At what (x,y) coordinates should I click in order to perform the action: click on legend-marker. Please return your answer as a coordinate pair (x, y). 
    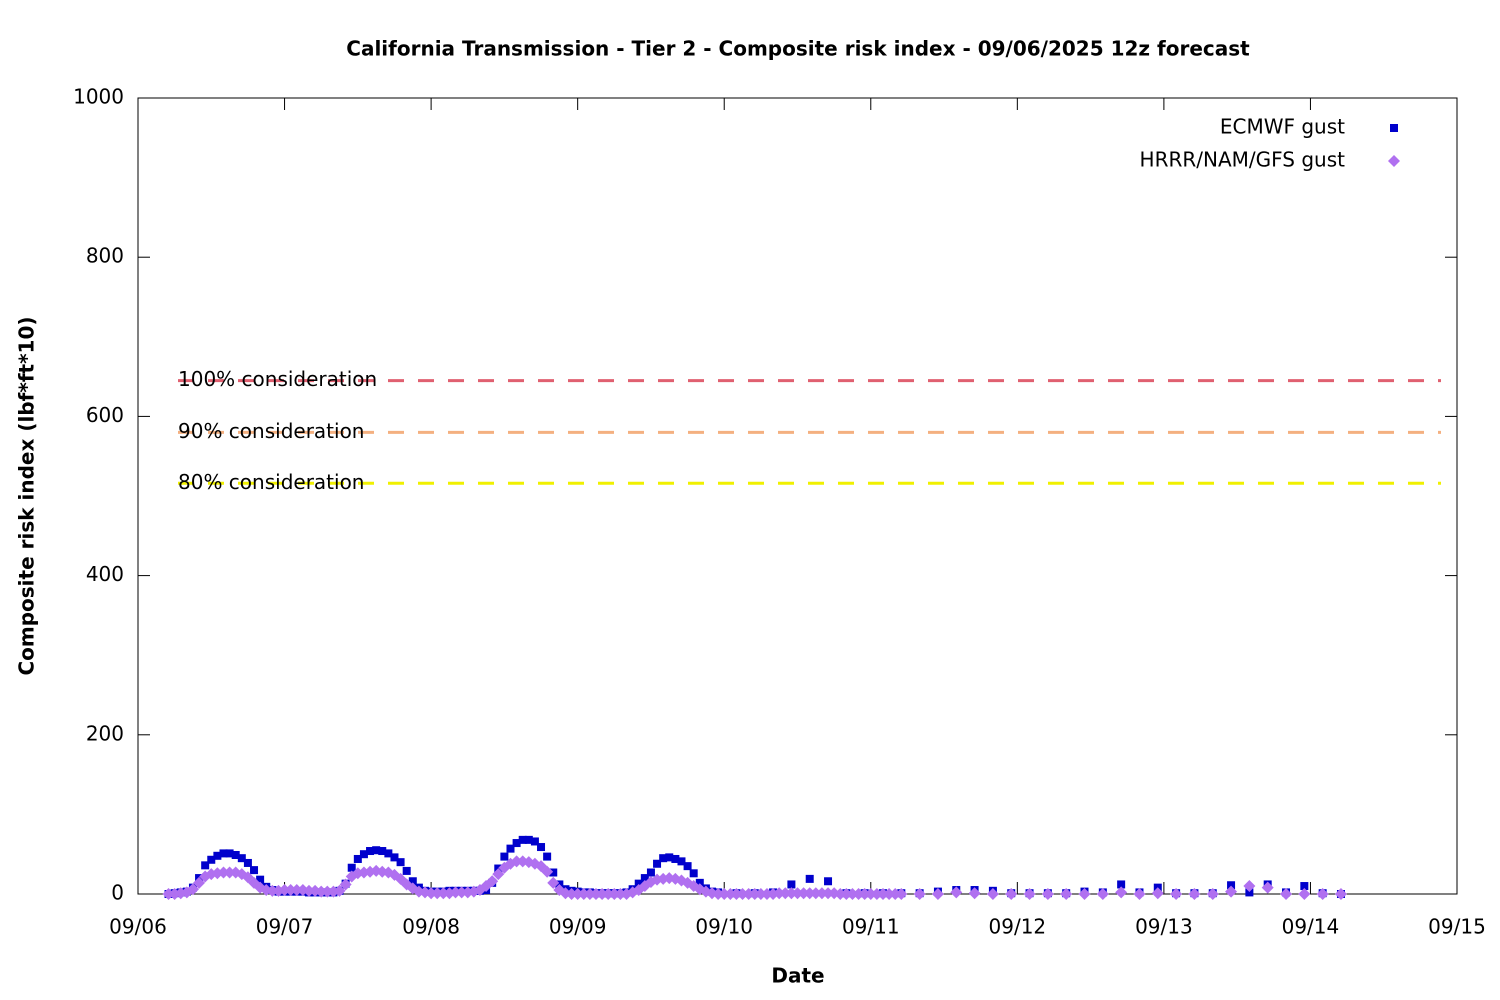
    Looking at the image, I should click on (1394, 128).